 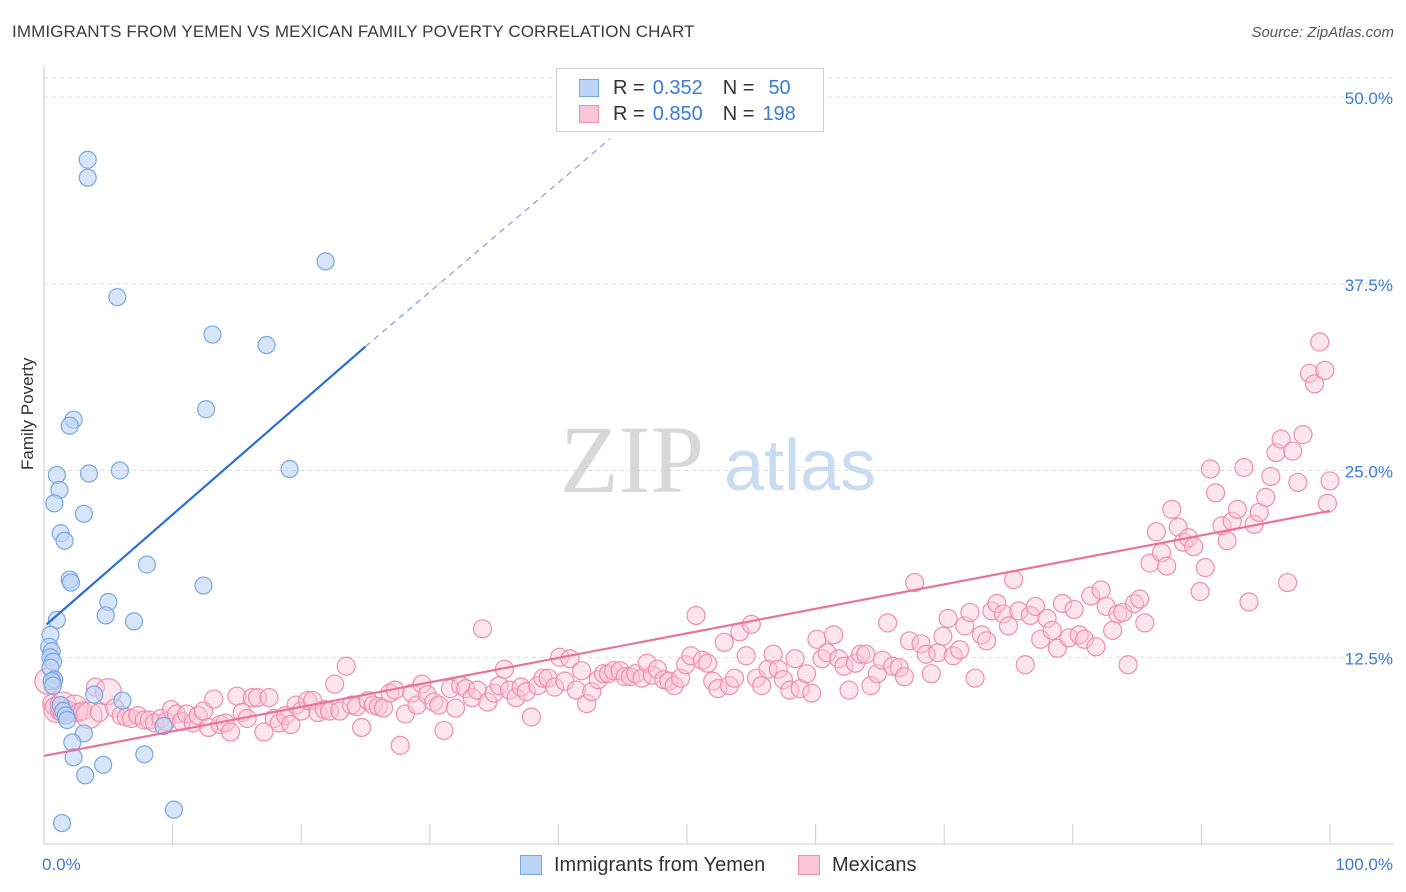 I want to click on legend-r-label: R =, so click(x=629, y=87).